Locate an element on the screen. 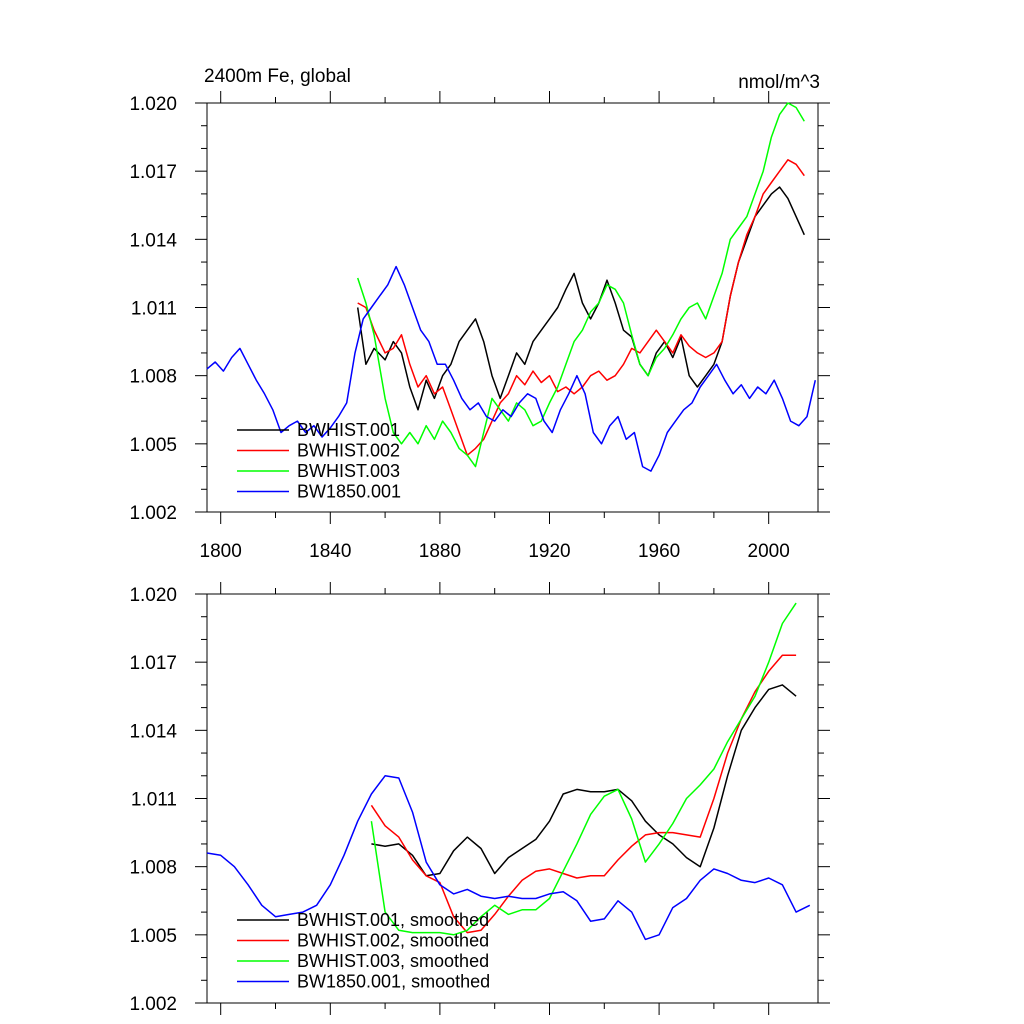  x-tick-label: 1840 is located at coordinates (330, 551).